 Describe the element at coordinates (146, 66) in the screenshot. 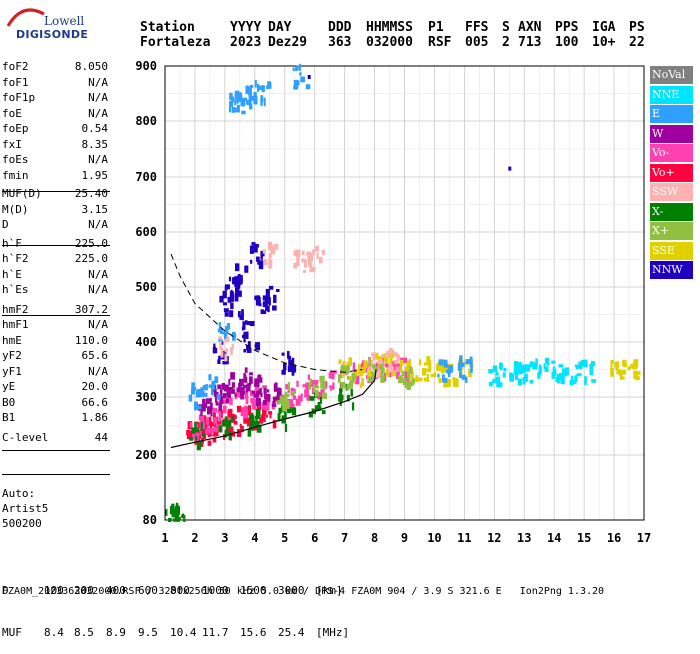

I see `y-tick-label: 900` at that location.